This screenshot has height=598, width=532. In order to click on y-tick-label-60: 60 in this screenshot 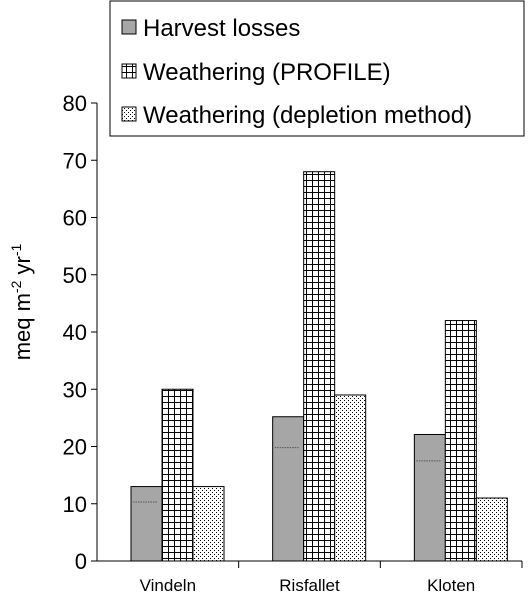, I will do `click(75, 218)`.